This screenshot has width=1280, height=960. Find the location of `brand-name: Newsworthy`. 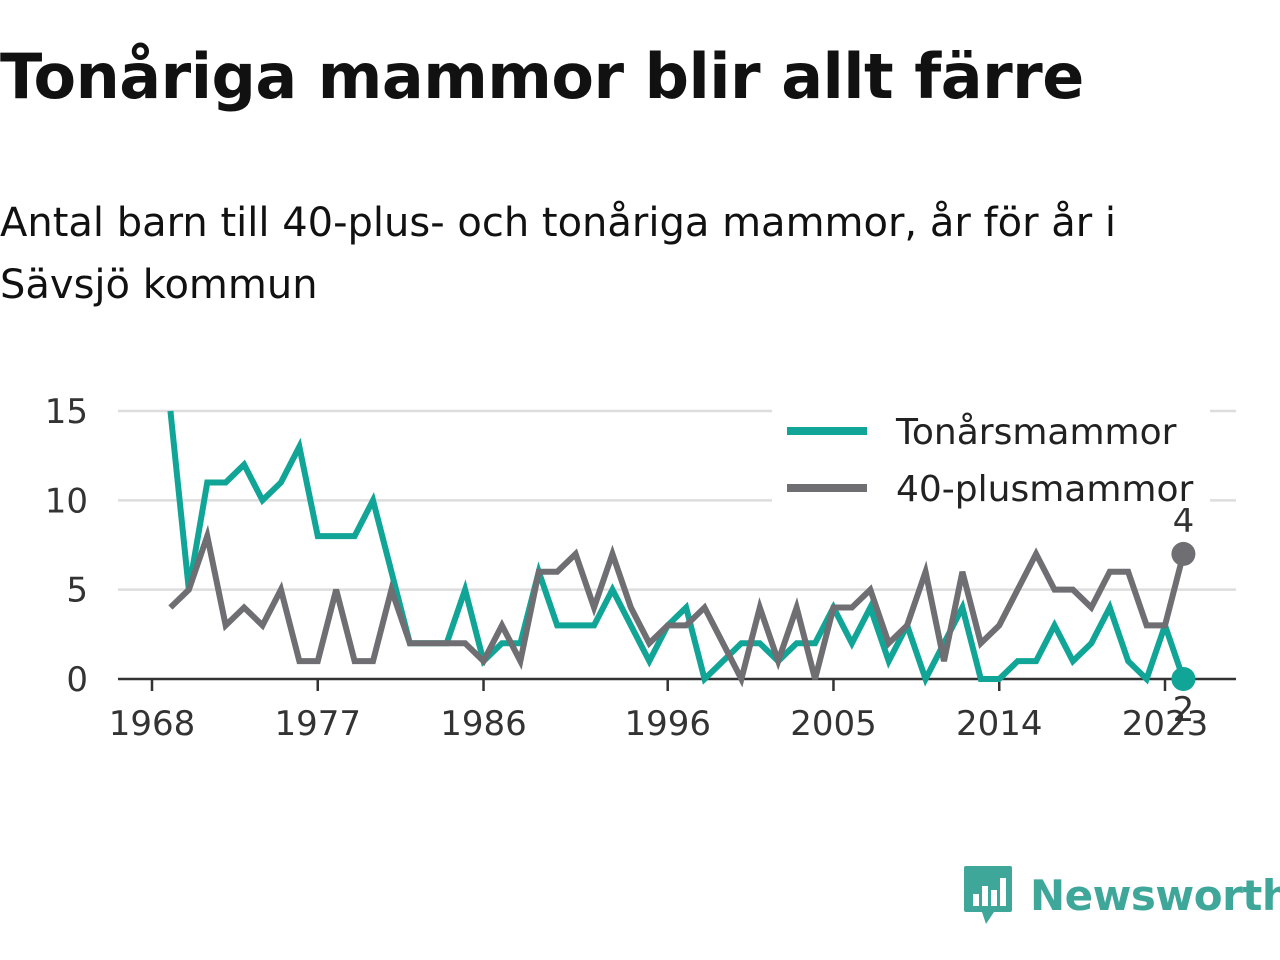

brand-name: Newsworthy is located at coordinates (1155, 895).